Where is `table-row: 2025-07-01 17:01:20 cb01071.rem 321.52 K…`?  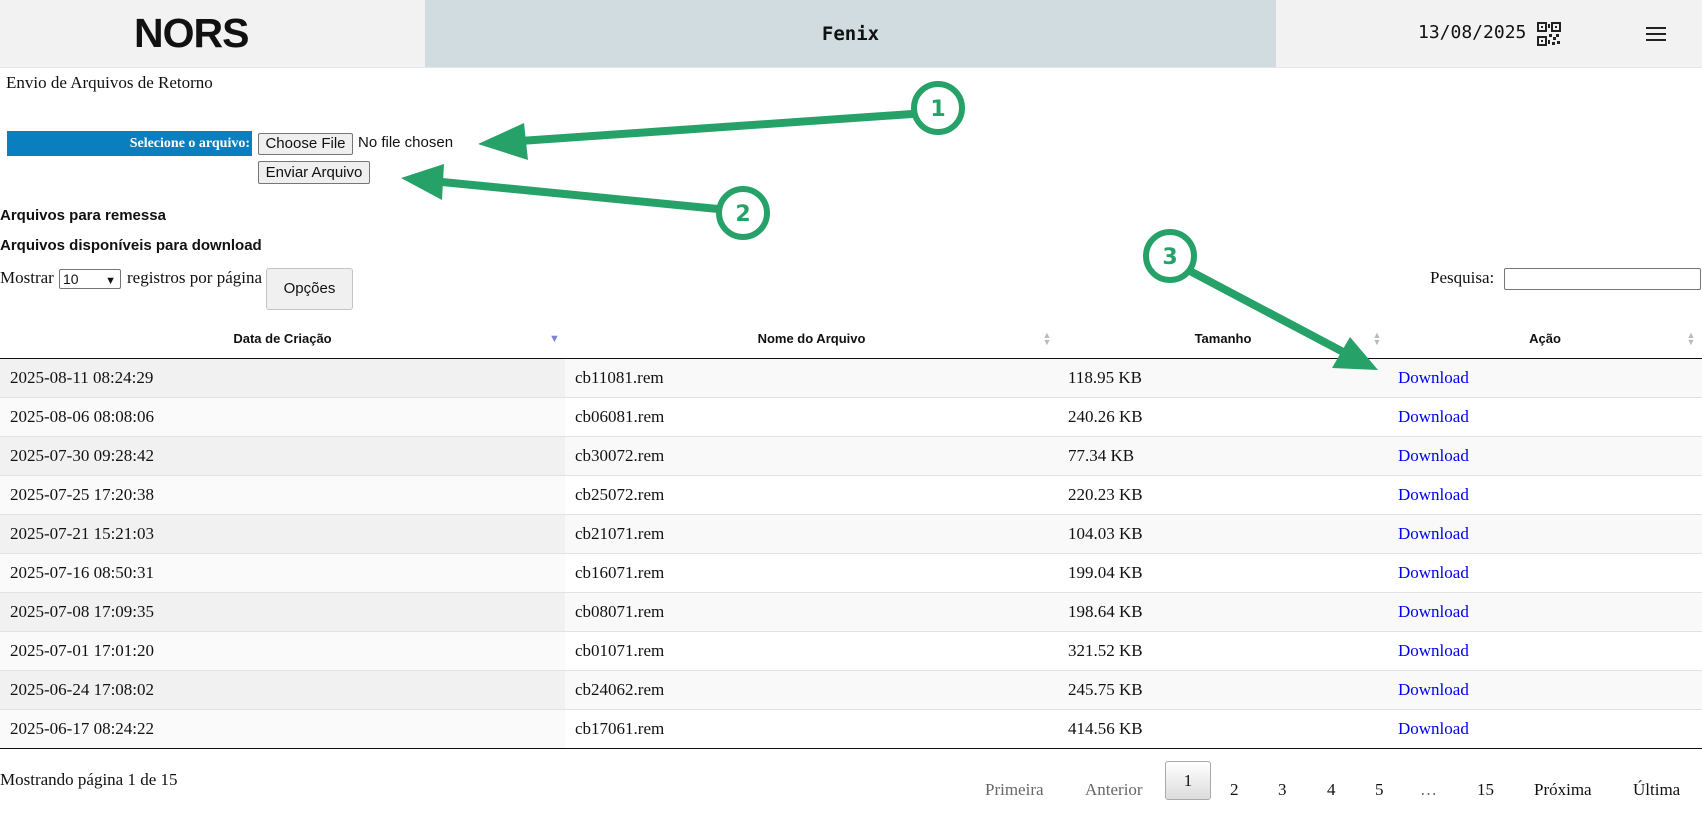
table-row: 2025-07-01 17:01:20 cb01071.rem 321.52 K… is located at coordinates (851, 651).